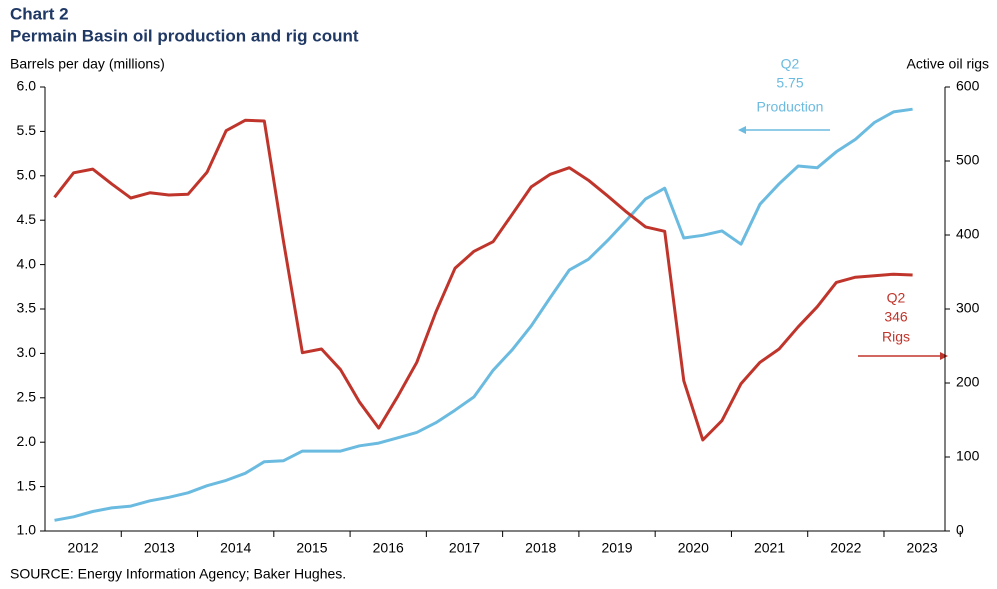 The image size is (997, 589). I want to click on annotation: 5.75, so click(789, 83).